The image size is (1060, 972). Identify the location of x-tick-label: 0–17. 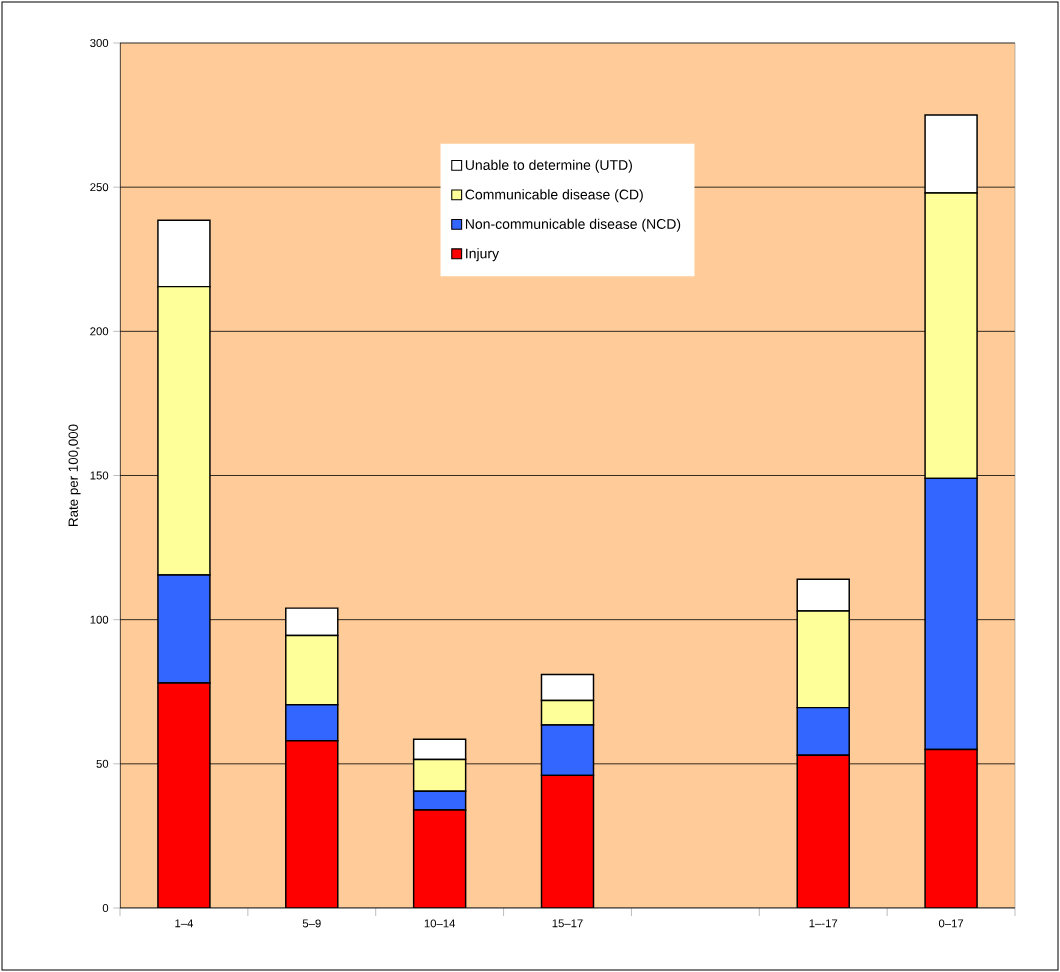
(951, 923).